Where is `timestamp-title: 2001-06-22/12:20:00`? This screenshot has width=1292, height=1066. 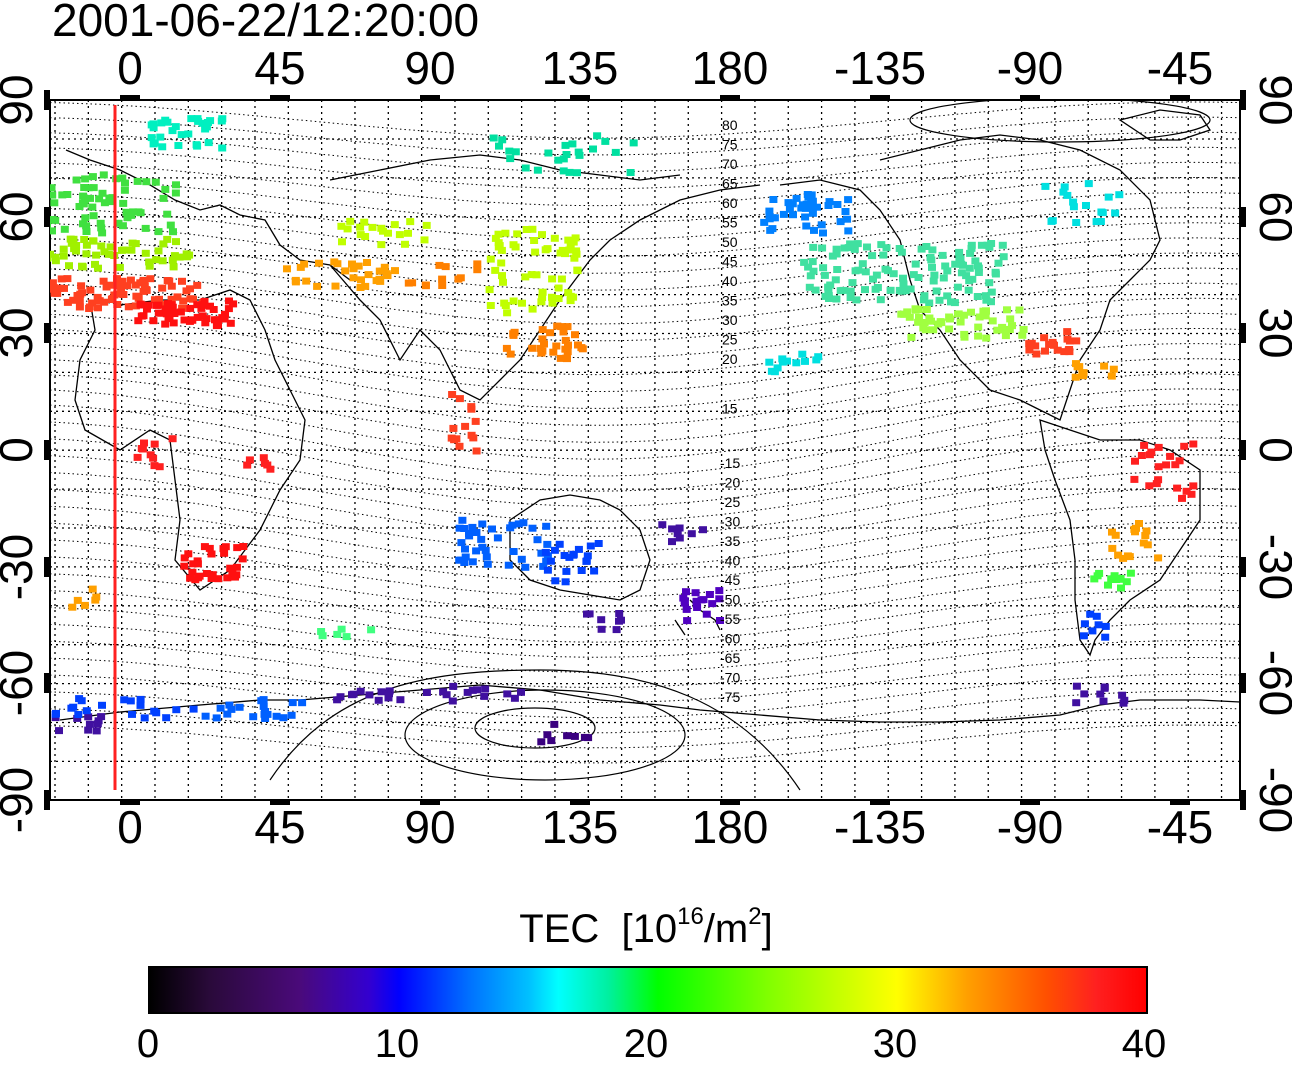 timestamp-title: 2001-06-22/12:20:00 is located at coordinates (266, 23).